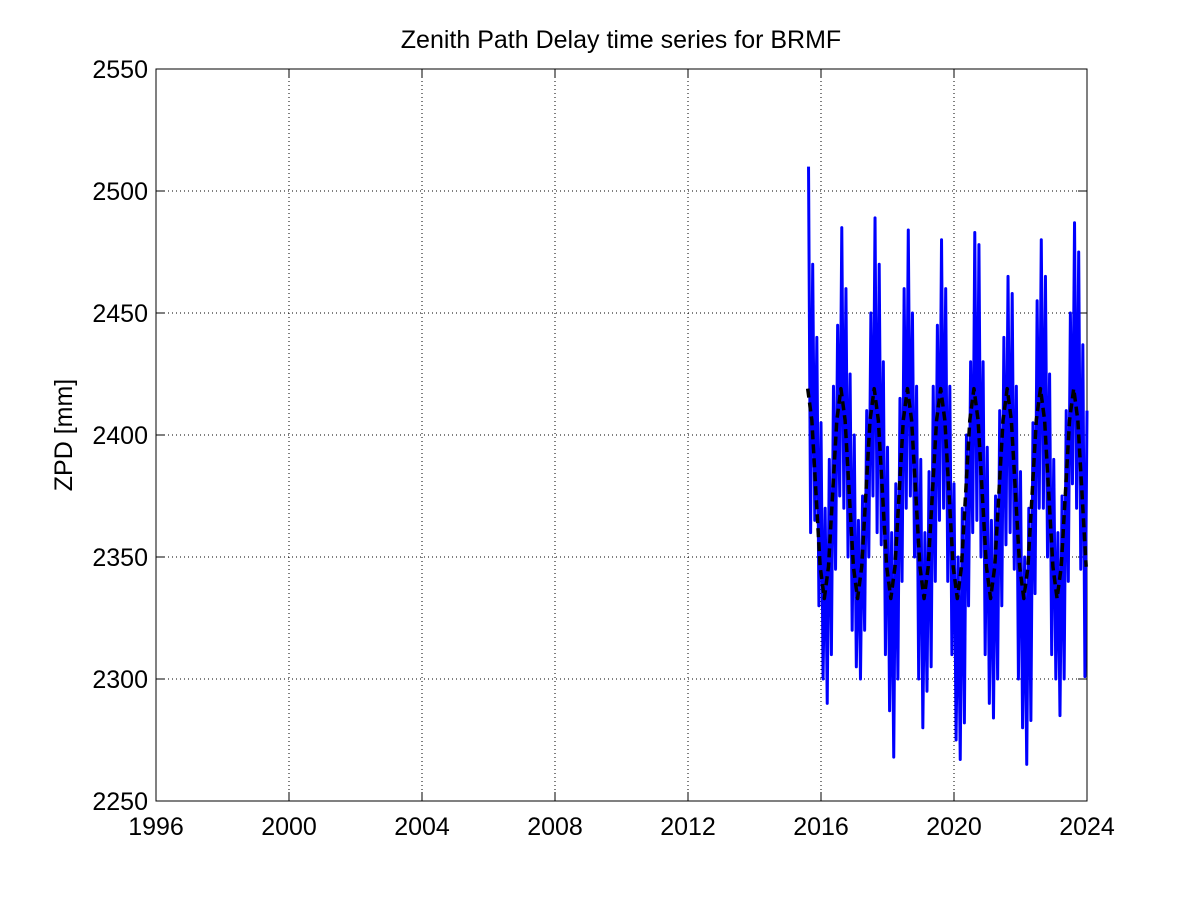 The height and width of the screenshot is (901, 1201). What do you see at coordinates (120, 680) in the screenshot?
I see `y-tick-label: 2300` at bounding box center [120, 680].